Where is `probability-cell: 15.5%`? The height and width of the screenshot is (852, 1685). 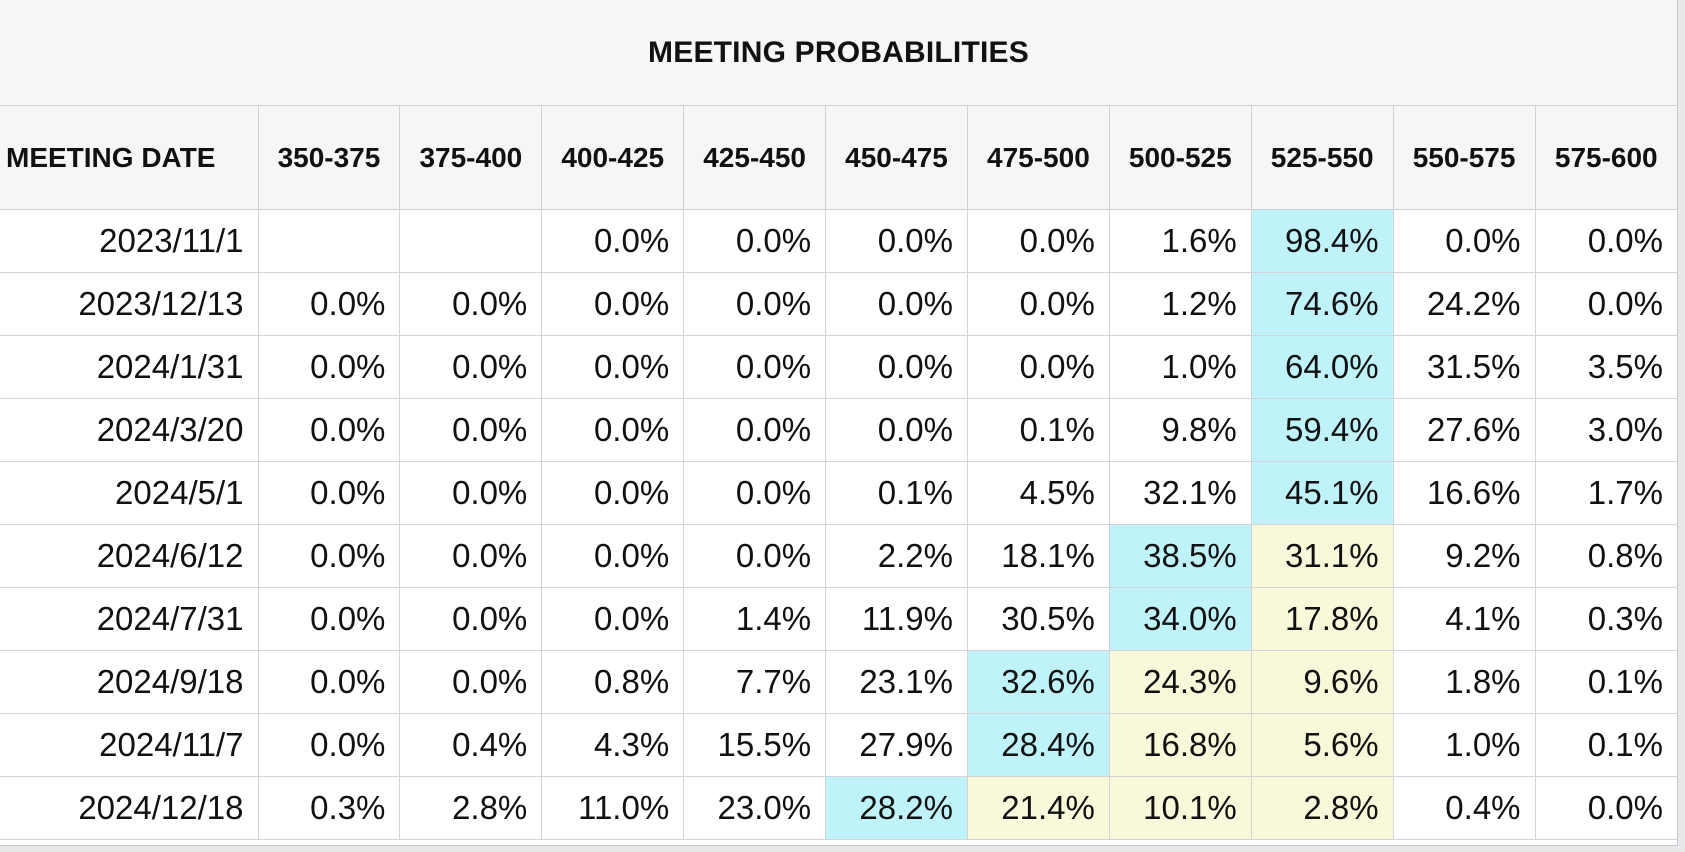
probability-cell: 15.5% is located at coordinates (755, 745).